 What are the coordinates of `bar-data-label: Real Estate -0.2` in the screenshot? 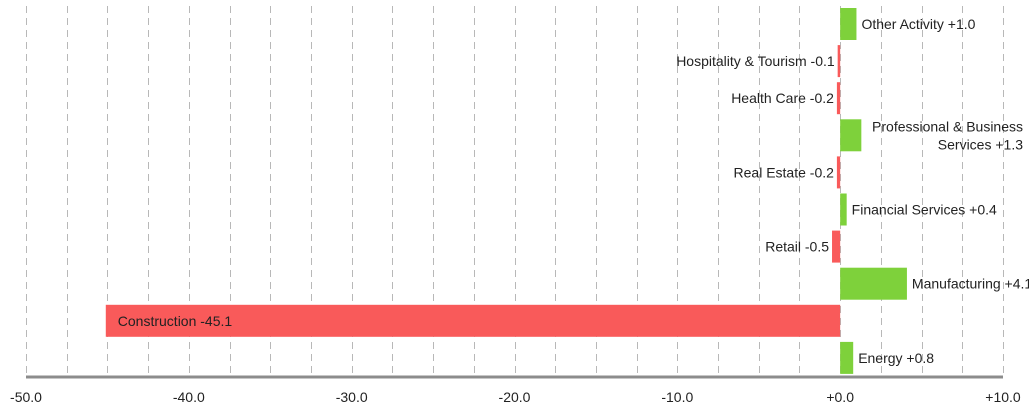 It's located at (784, 172).